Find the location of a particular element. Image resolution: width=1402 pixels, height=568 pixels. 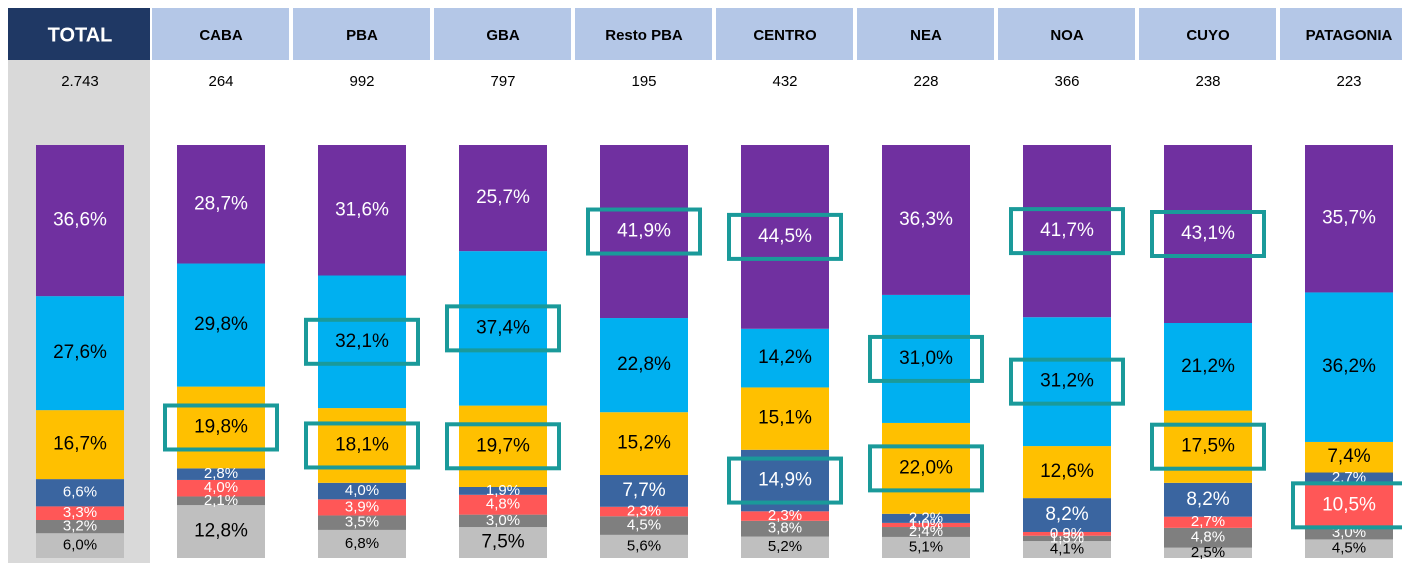

header-label: NOA is located at coordinates (1067, 35).